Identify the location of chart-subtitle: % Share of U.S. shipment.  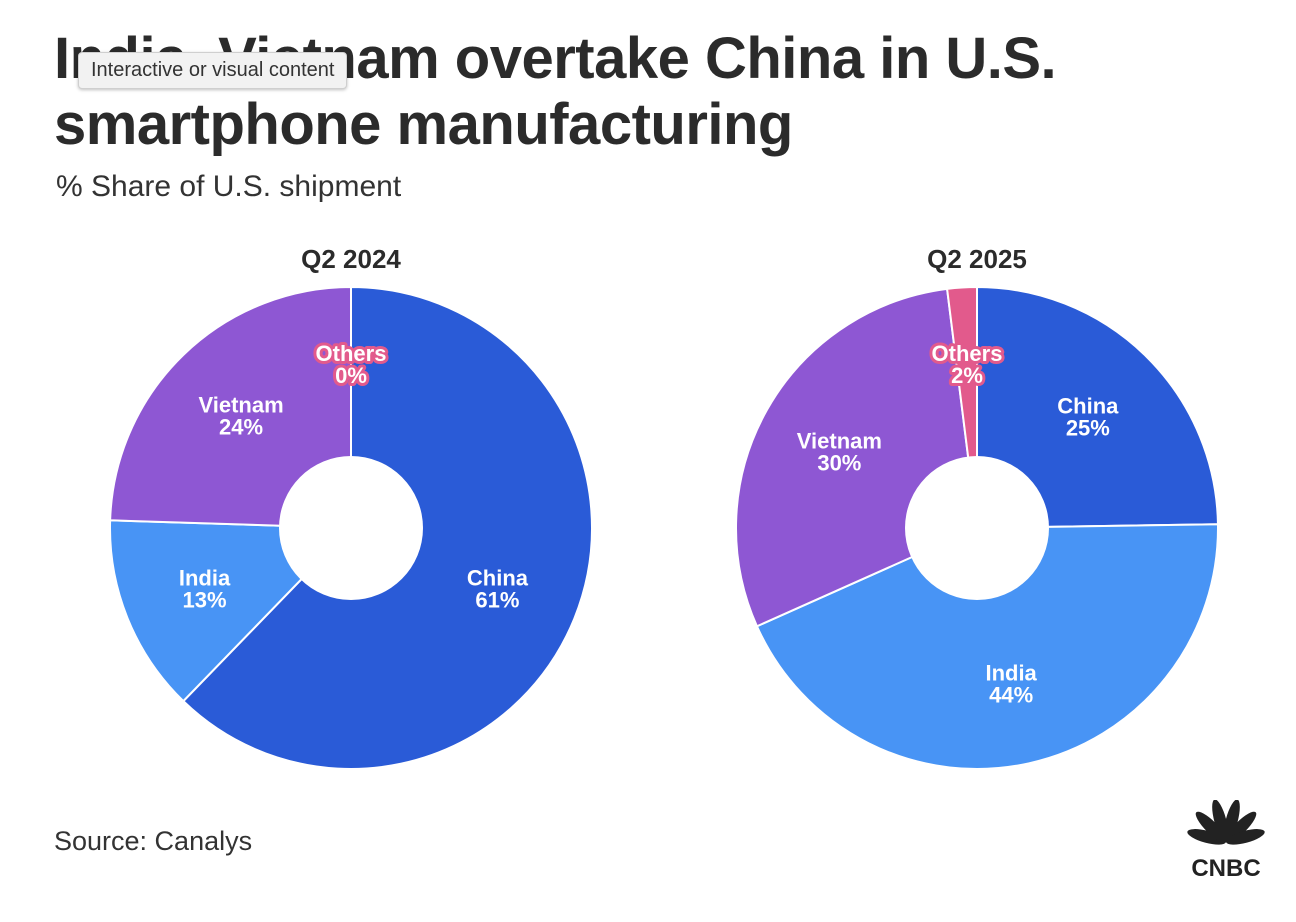
(229, 186).